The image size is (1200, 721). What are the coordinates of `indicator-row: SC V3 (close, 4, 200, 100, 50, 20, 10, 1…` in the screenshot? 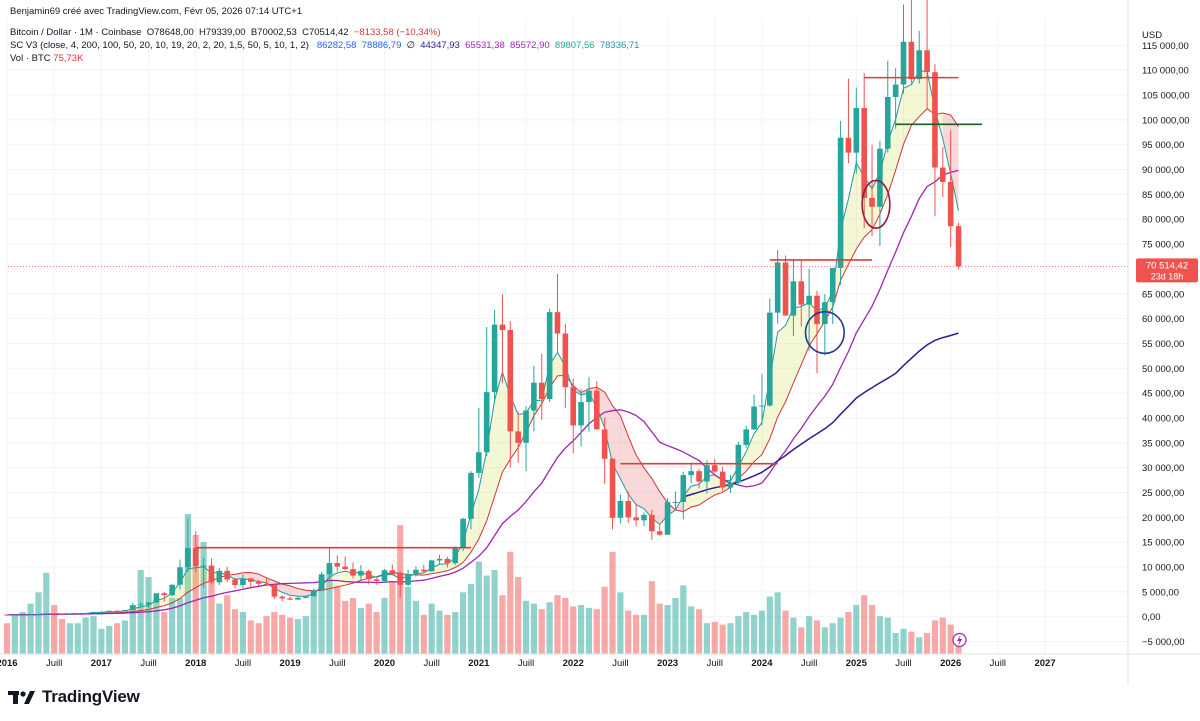 It's located at (324, 46).